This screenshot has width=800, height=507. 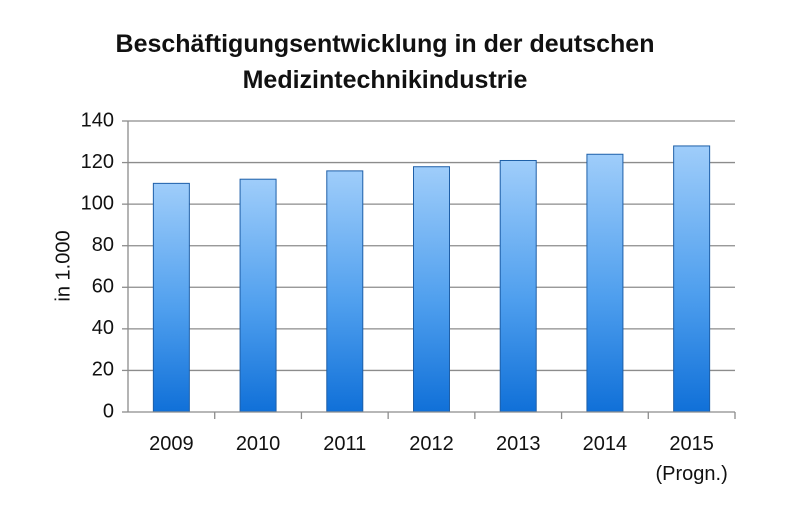 What do you see at coordinates (258, 444) in the screenshot?
I see `x-tick-label: 2010` at bounding box center [258, 444].